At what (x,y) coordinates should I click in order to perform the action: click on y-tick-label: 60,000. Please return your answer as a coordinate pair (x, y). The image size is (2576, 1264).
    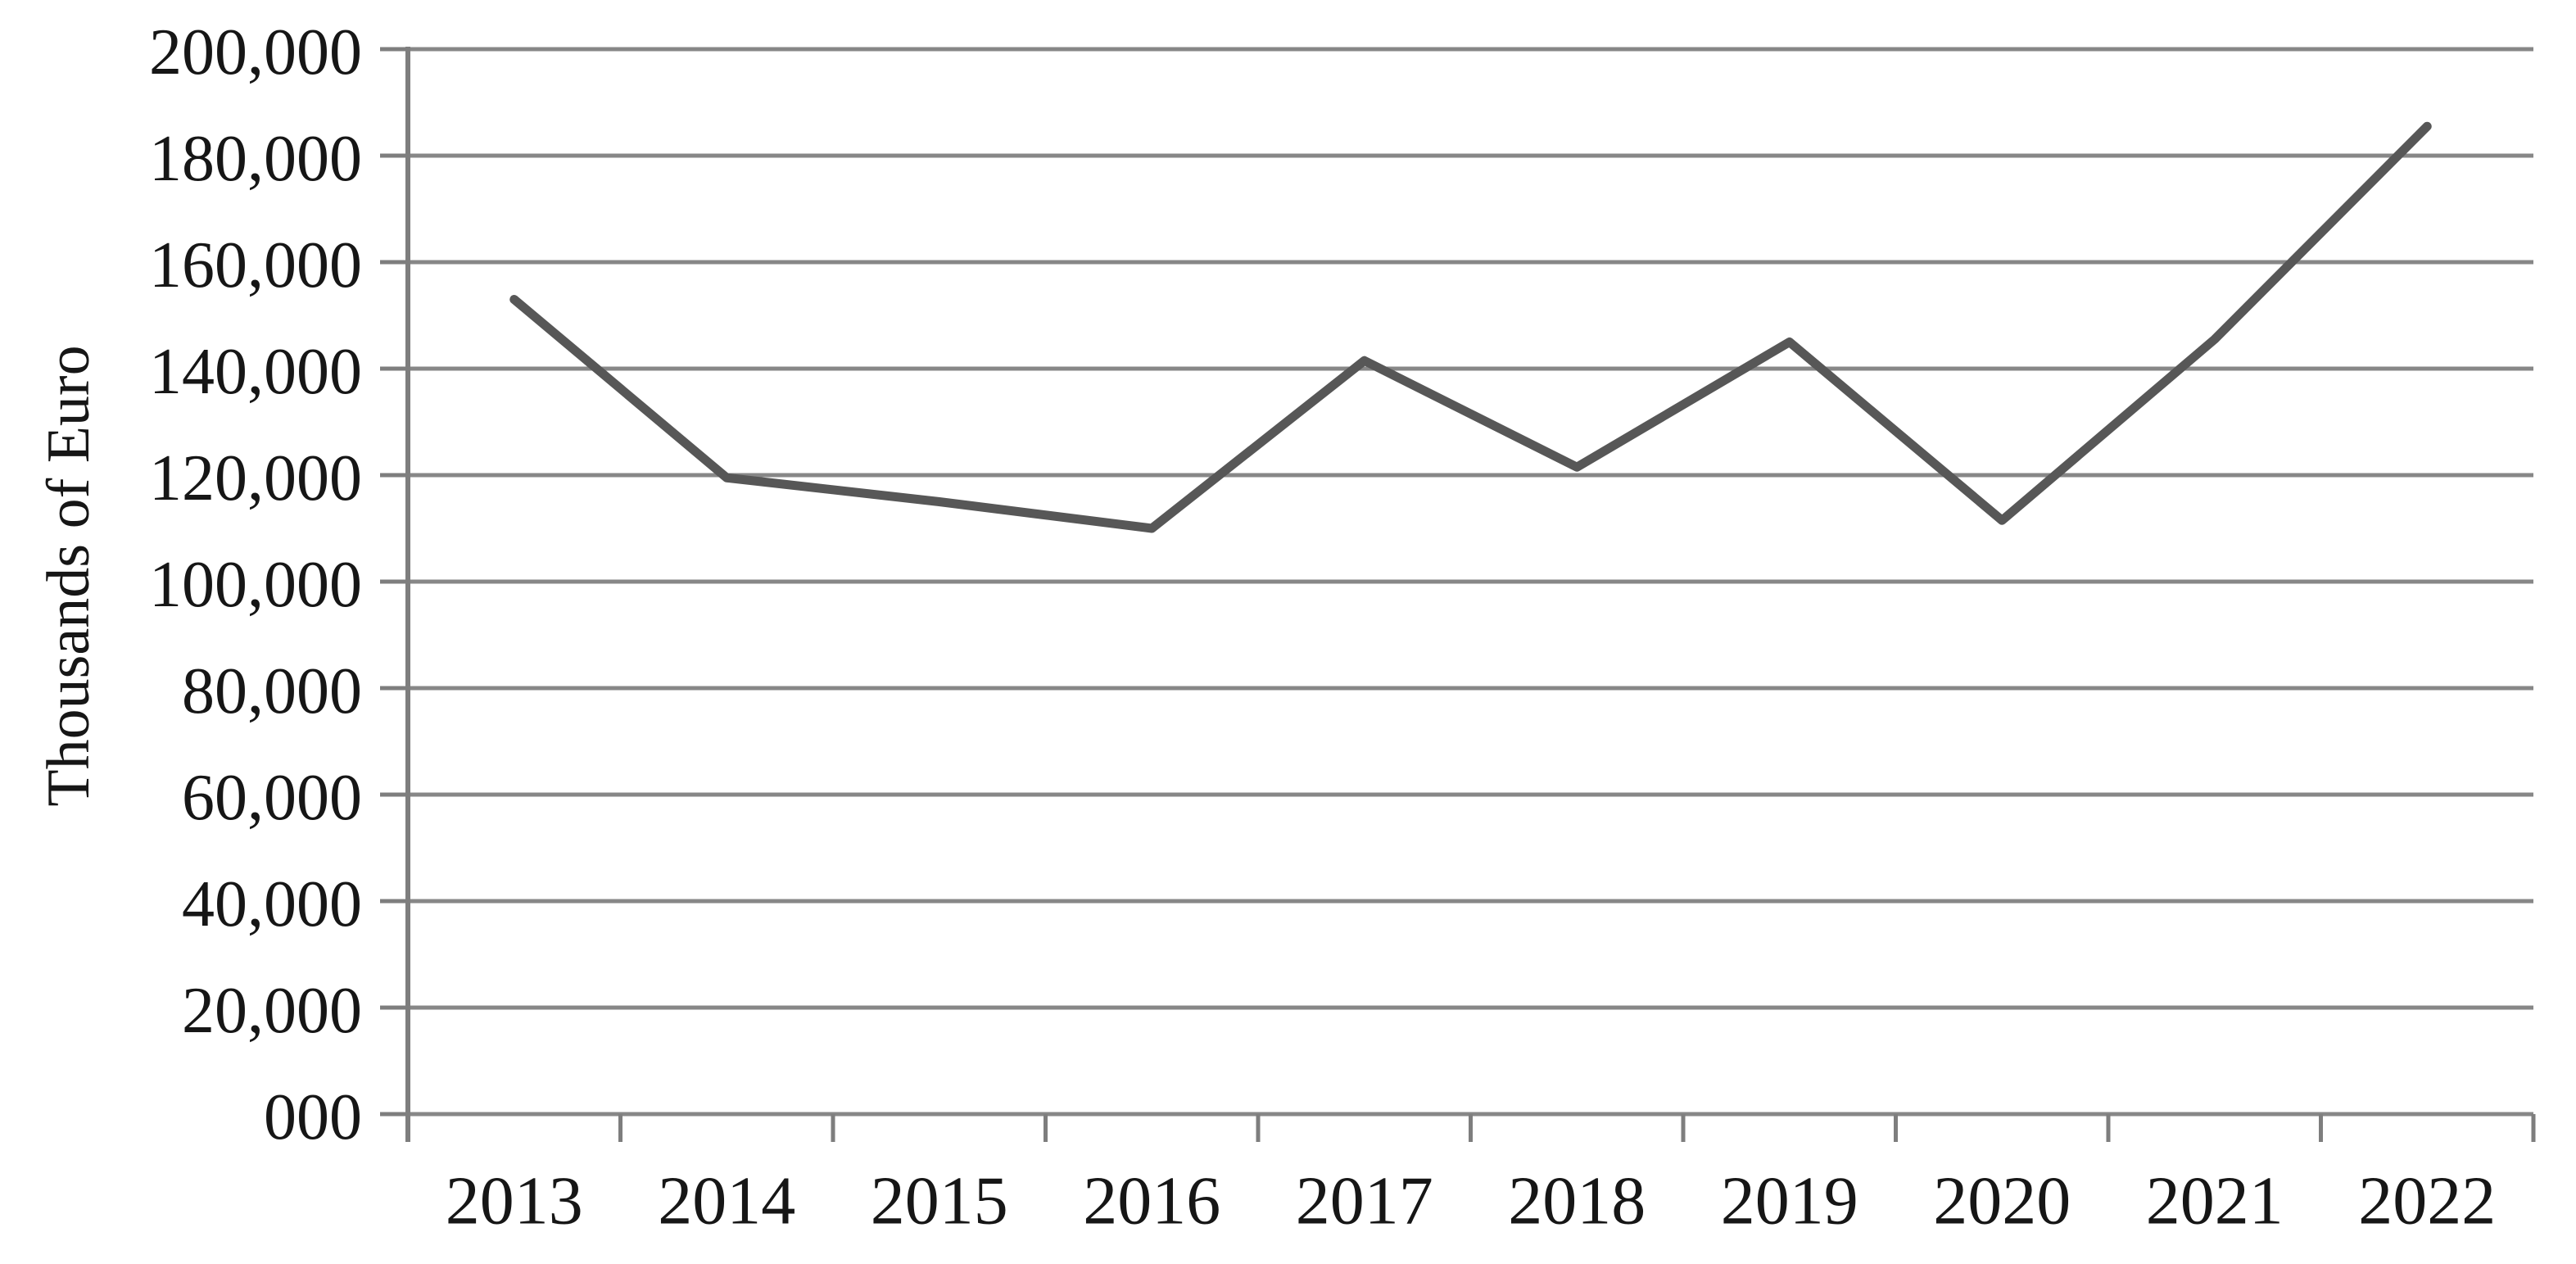
    Looking at the image, I should click on (272, 798).